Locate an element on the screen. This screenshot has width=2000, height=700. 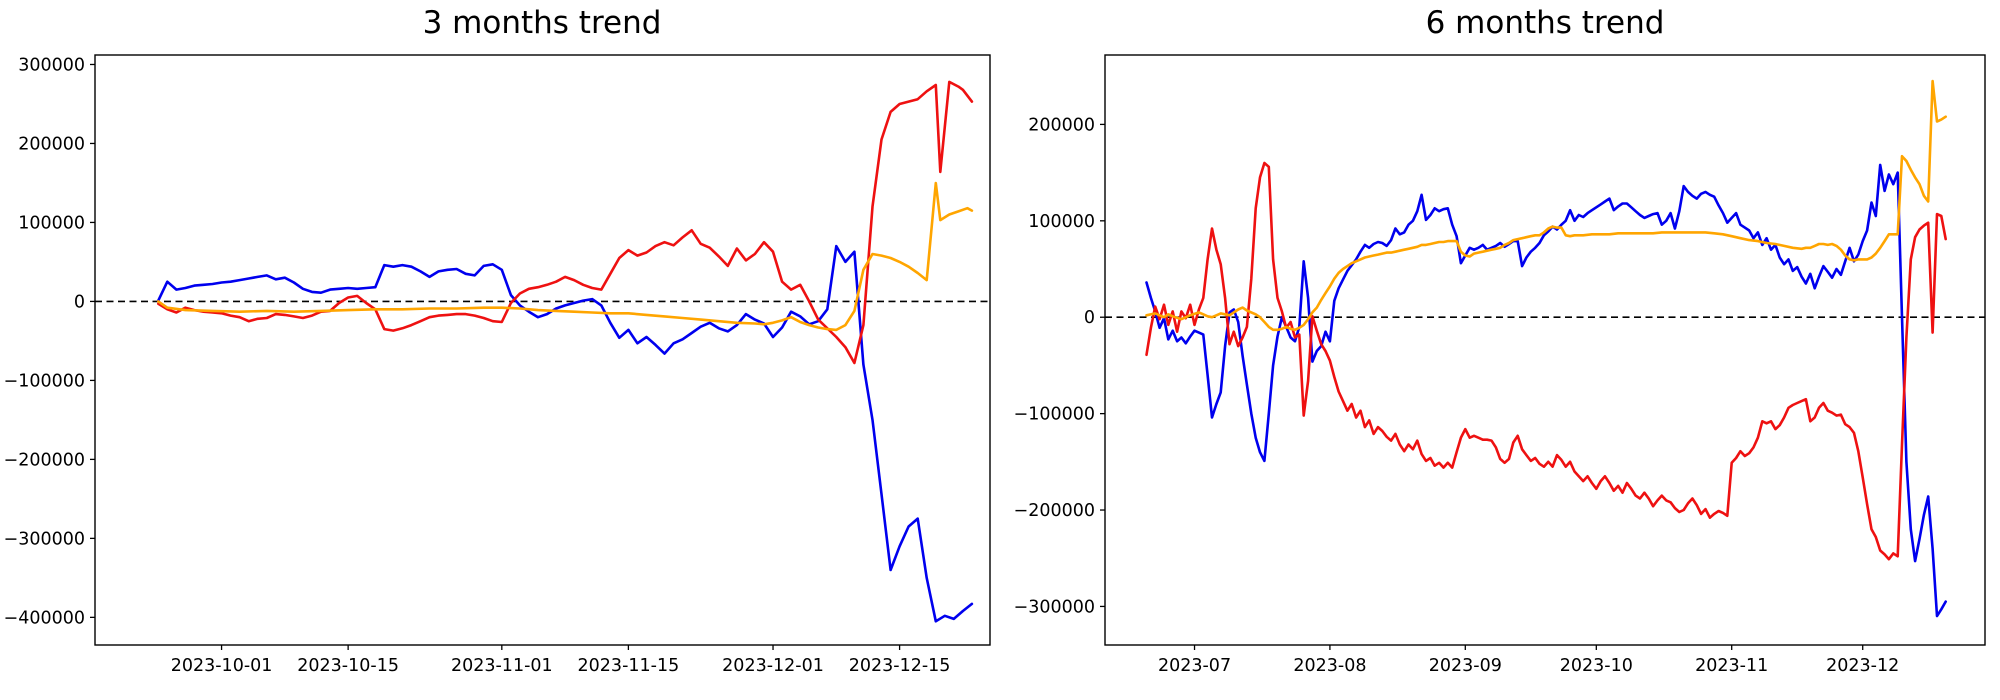
chart-title-6-months: 6 months trend is located at coordinates (1545, 23).